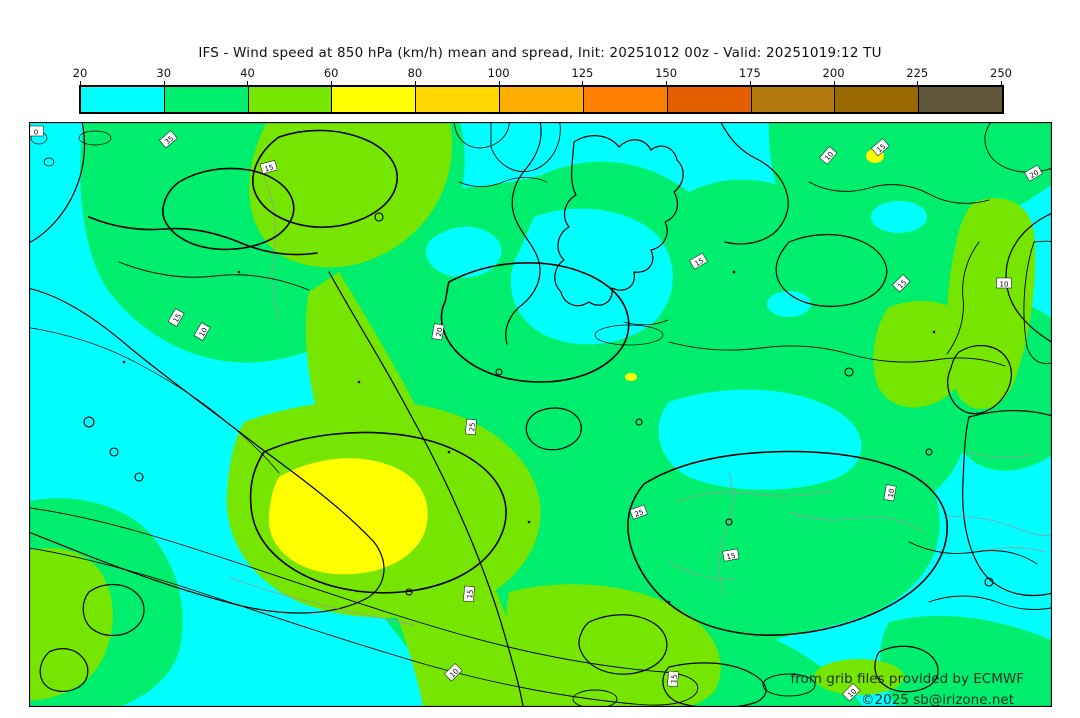 Image resolution: width=1080 pixels, height=718 pixels. Describe the element at coordinates (1009, 503) in the screenshot. I see `white-region-east-balkans` at that location.